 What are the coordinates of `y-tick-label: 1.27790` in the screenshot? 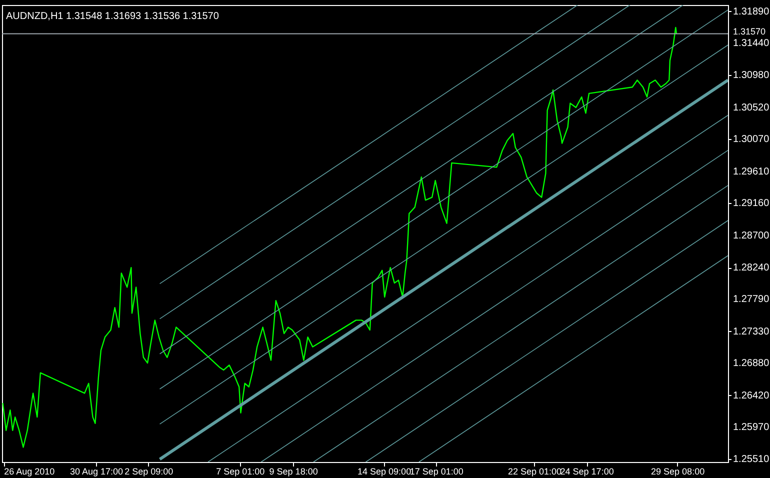 It's located at (751, 300).